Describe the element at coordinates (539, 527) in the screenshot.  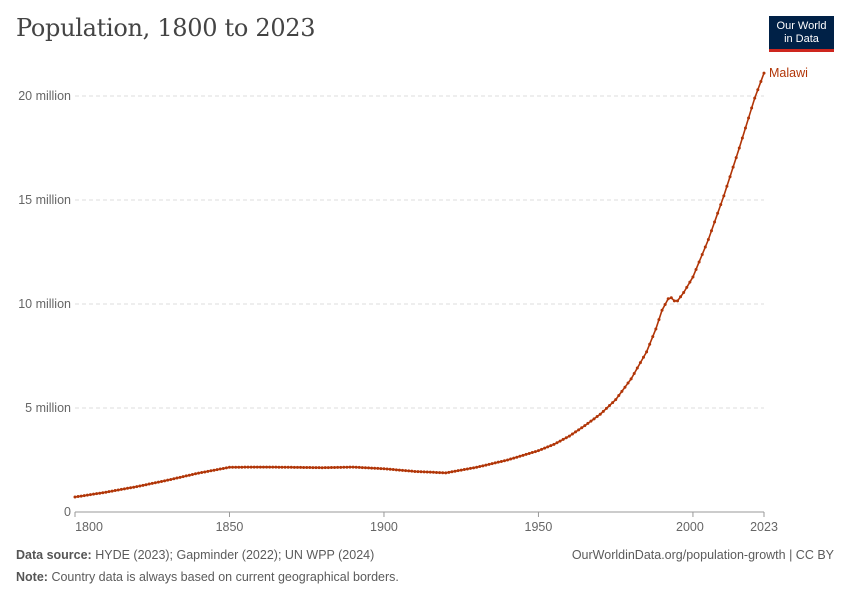
I see `x-tick-label: 1950` at that location.